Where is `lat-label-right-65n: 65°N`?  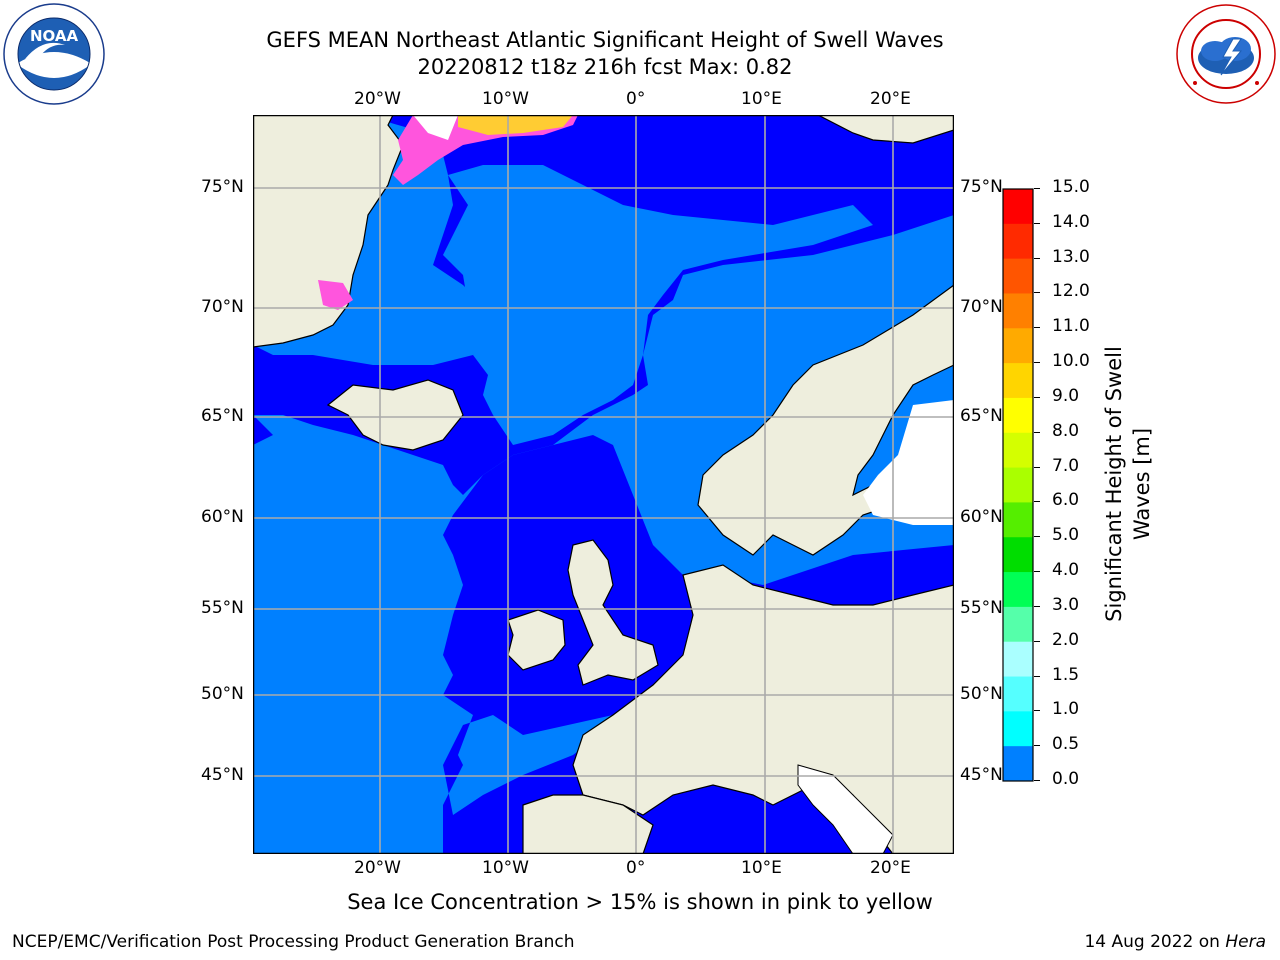
lat-label-right-65n: 65°N is located at coordinates (981, 416).